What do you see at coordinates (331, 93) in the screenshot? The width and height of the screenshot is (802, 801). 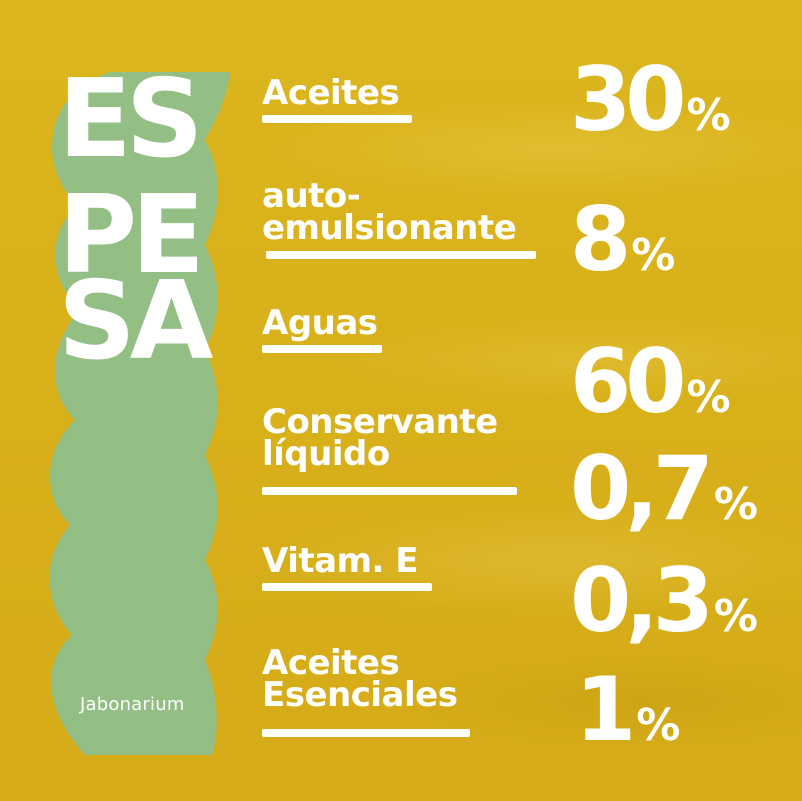 I see `ingredient-label-aceites: Aceites` at bounding box center [331, 93].